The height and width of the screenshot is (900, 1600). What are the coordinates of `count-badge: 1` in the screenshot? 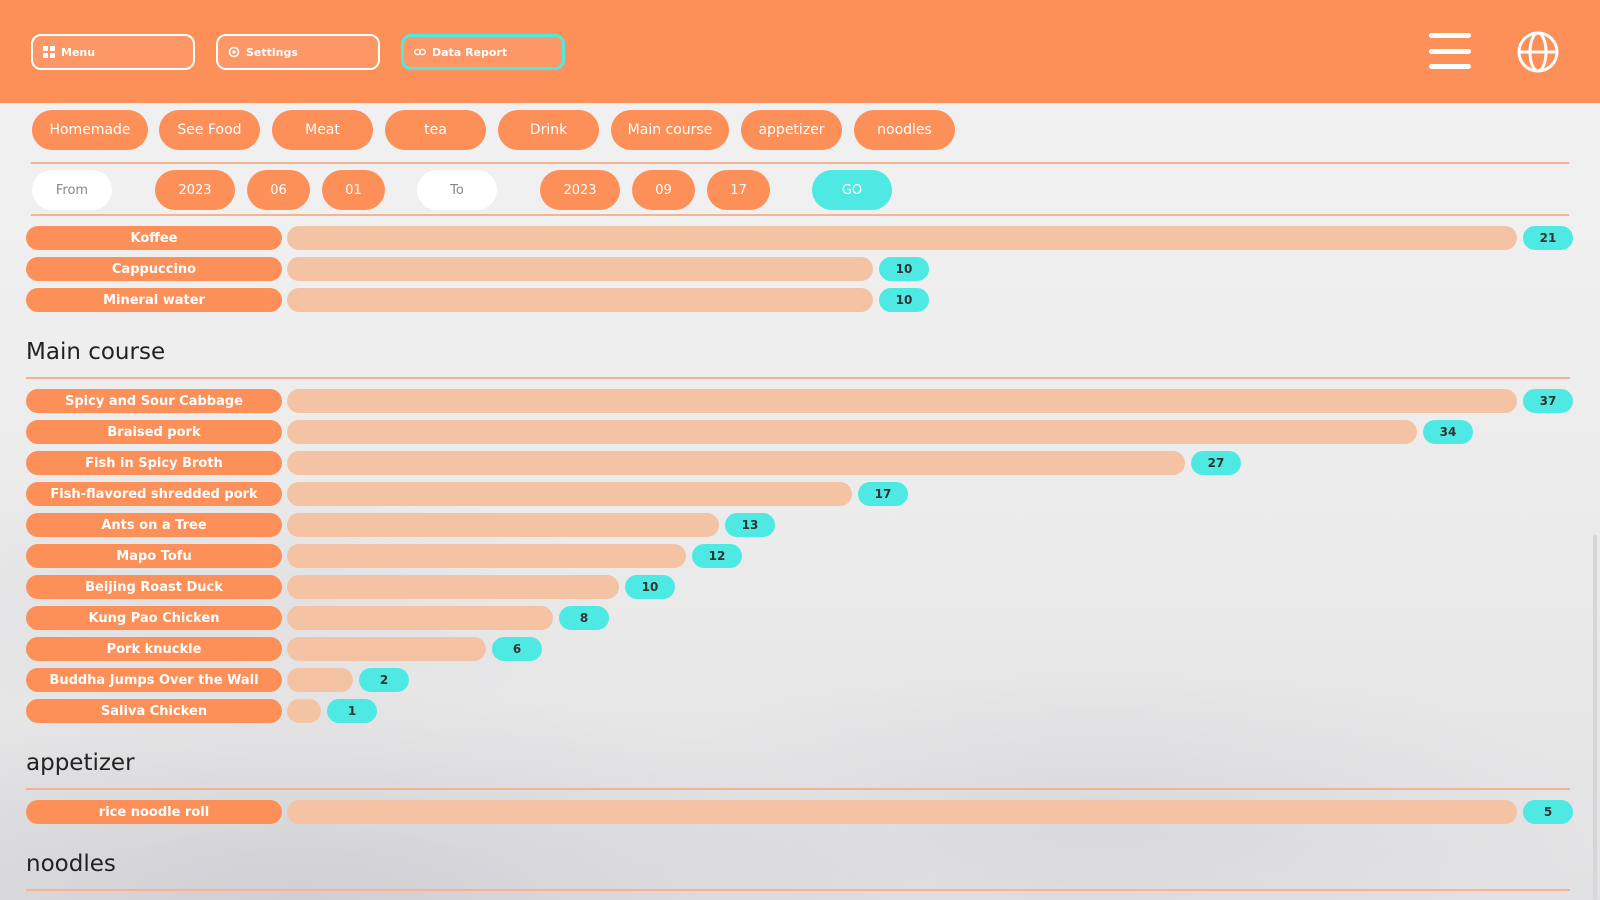 It's located at (352, 711).